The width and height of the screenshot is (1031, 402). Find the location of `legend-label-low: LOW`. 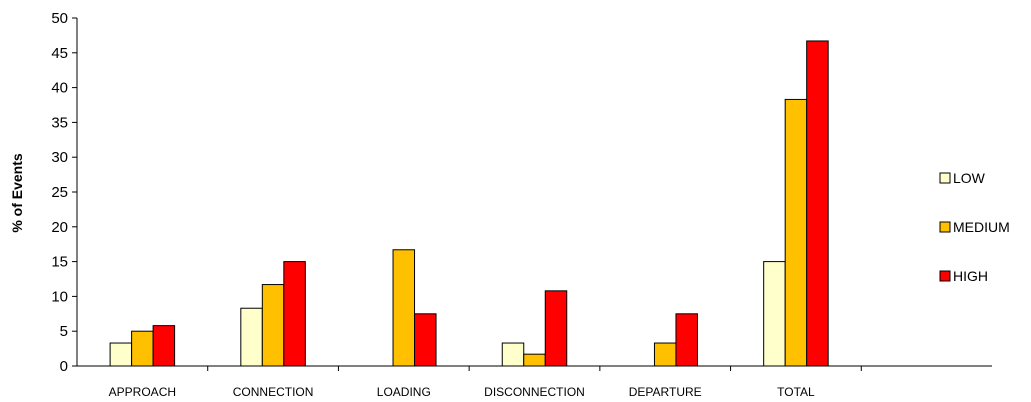

legend-label-low: LOW is located at coordinates (969, 178).